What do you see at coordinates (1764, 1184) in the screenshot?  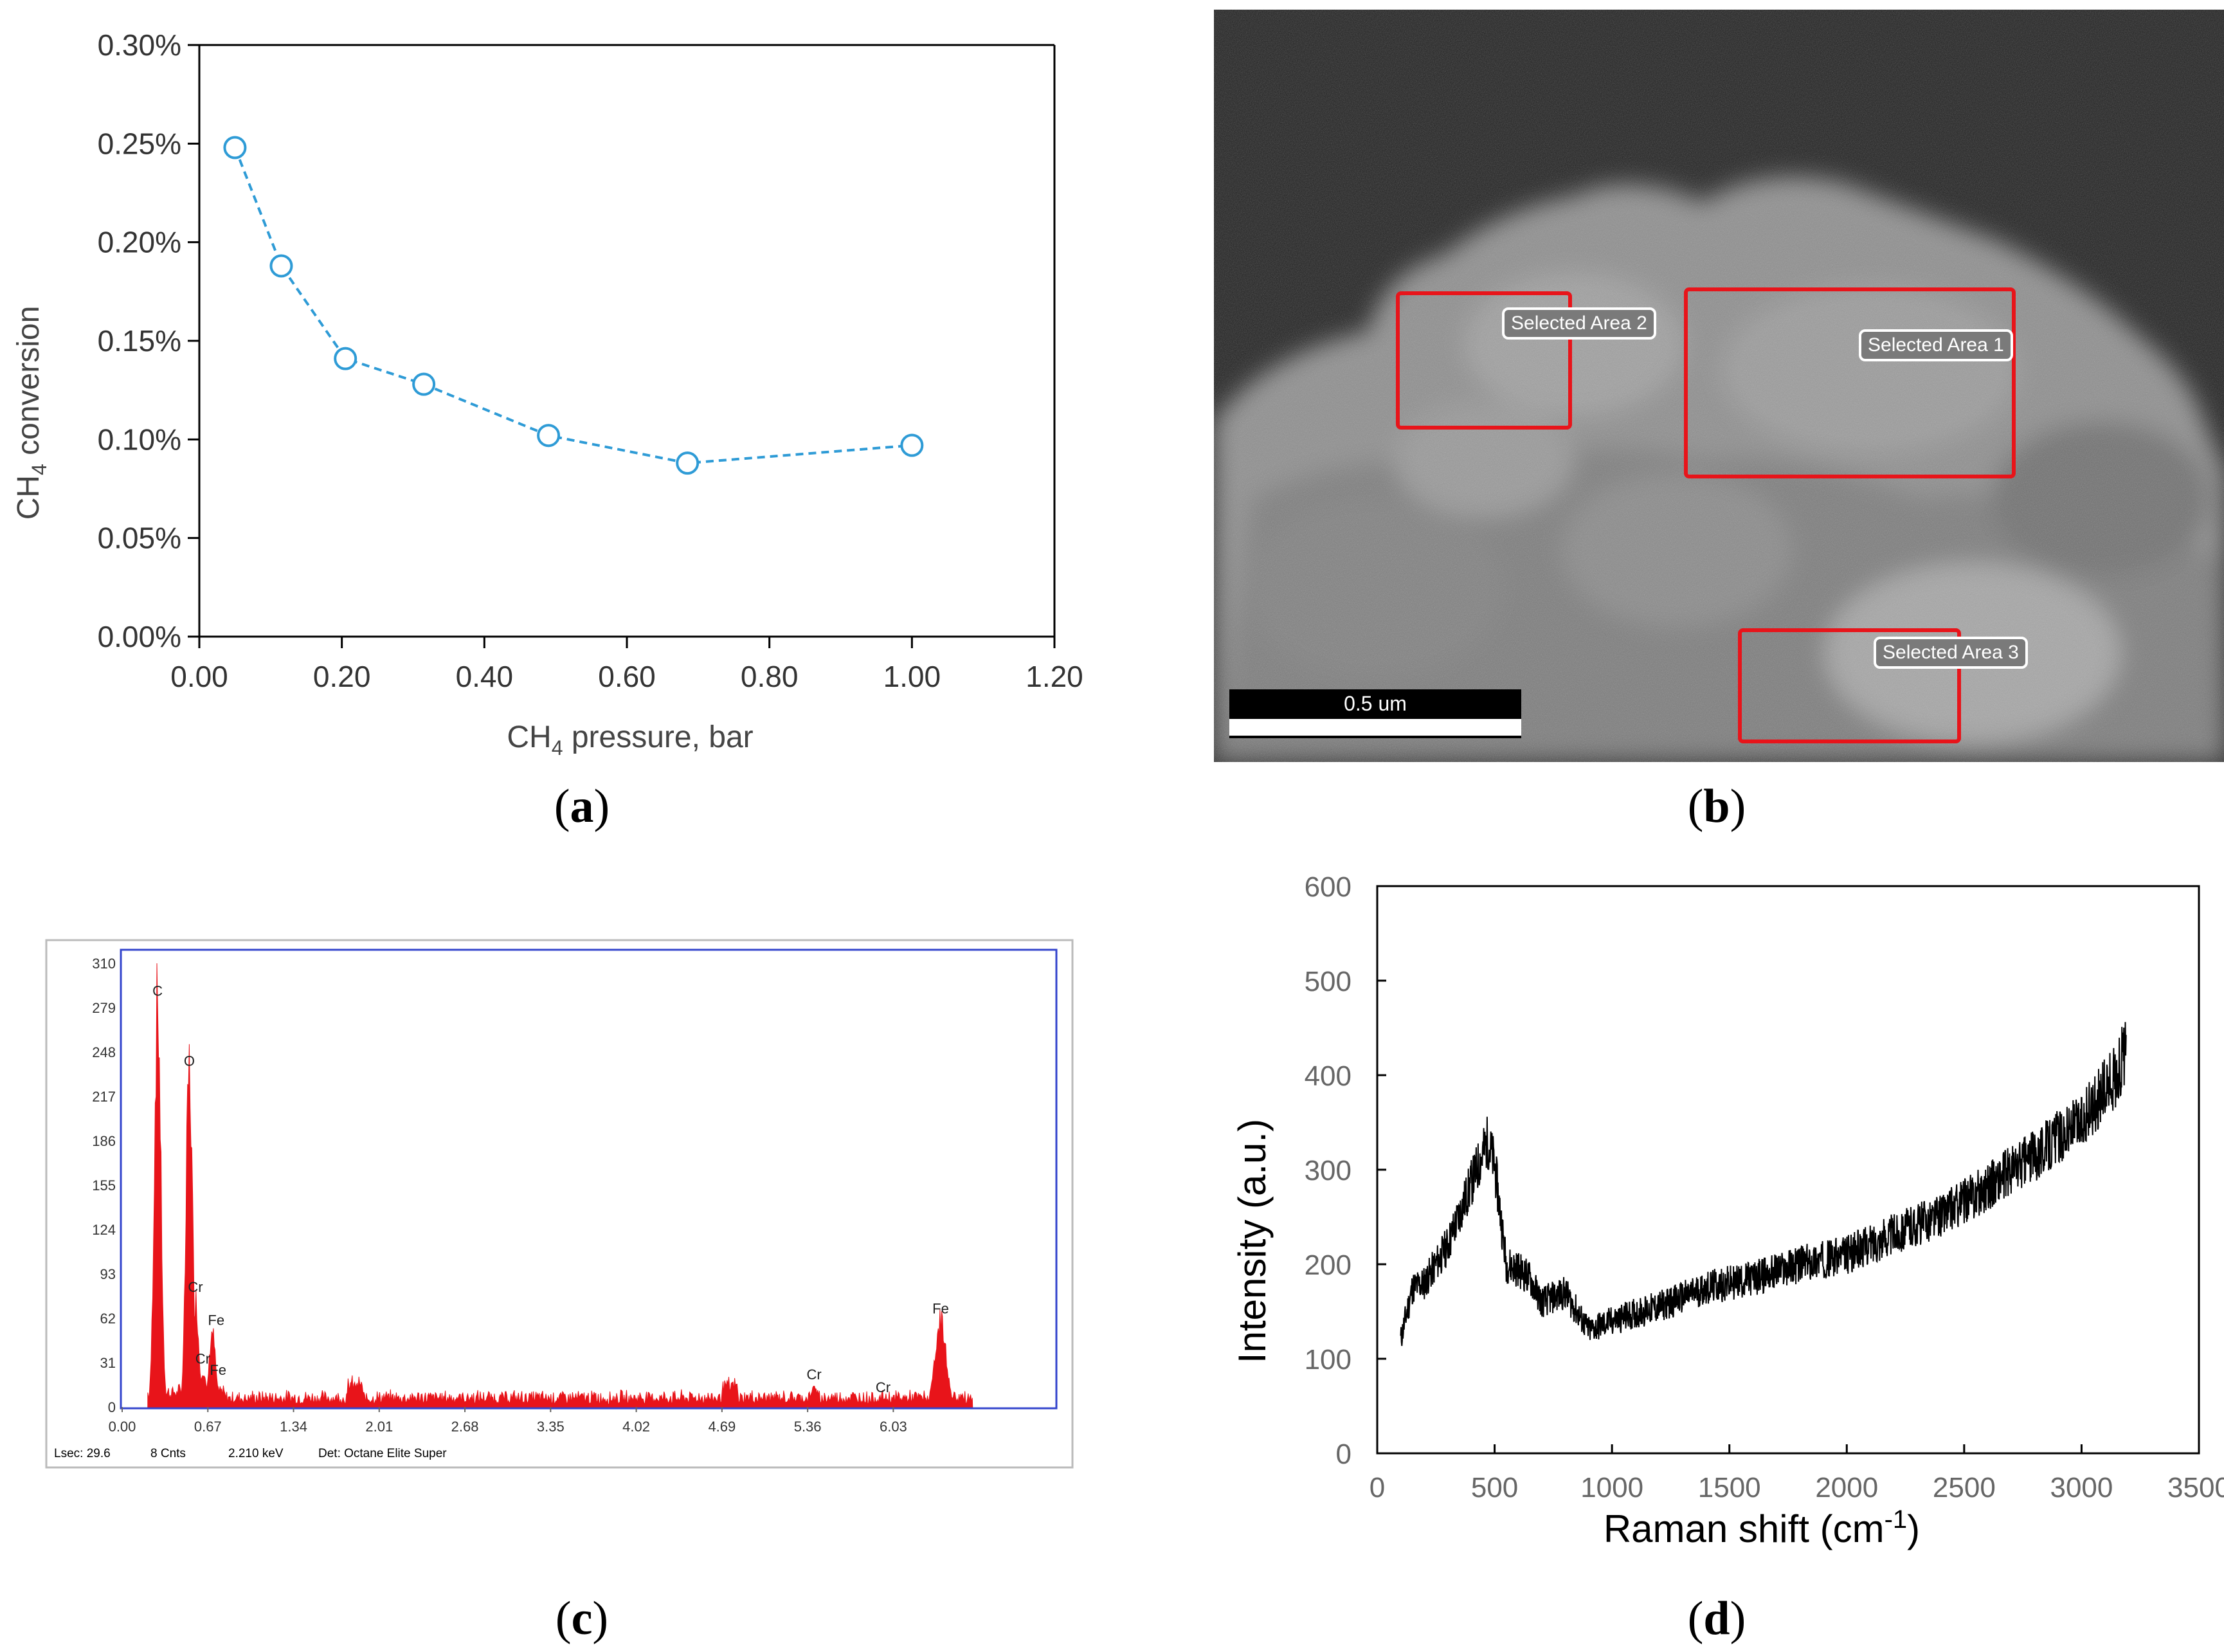 I see `chart-d-series` at bounding box center [1764, 1184].